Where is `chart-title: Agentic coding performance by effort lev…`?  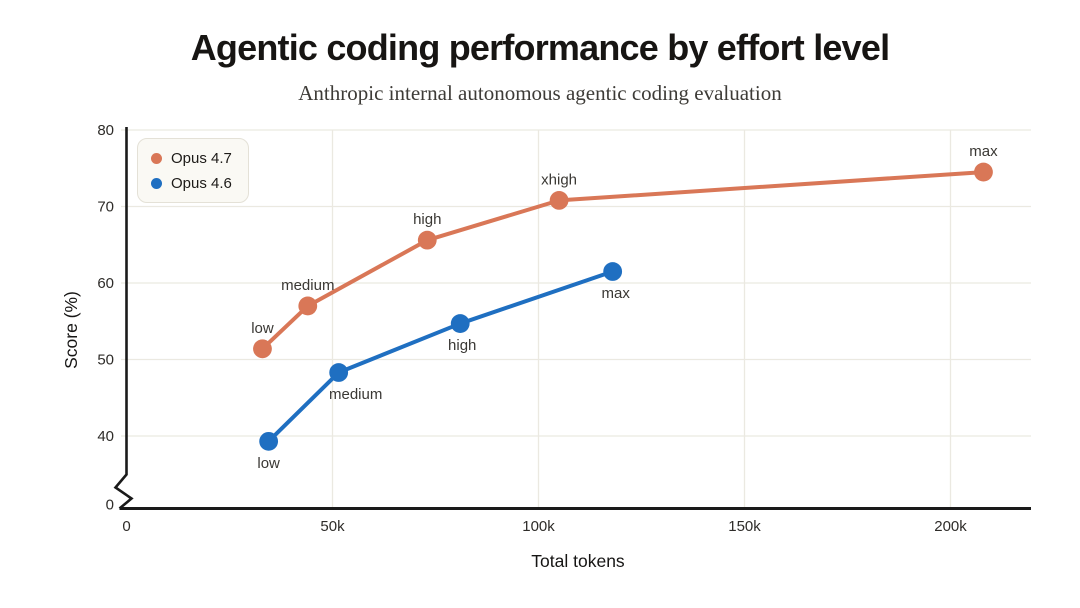
chart-title: Agentic coding performance by effort lev… is located at coordinates (540, 47).